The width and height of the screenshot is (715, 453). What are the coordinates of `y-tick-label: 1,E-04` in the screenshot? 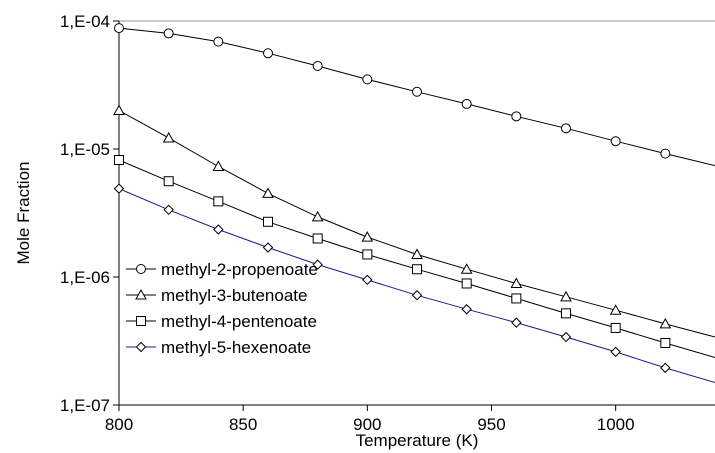 It's located at (85, 21).